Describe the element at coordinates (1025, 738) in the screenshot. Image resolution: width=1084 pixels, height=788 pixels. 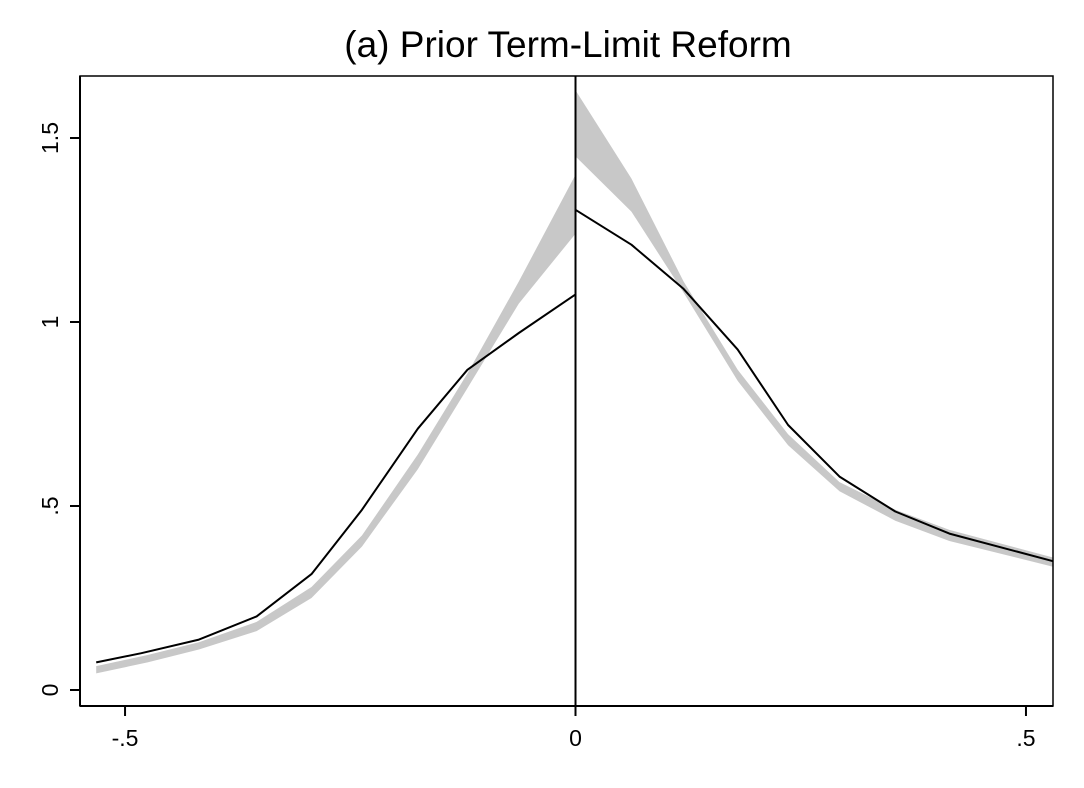
I see `x-tick-label: .5` at that location.